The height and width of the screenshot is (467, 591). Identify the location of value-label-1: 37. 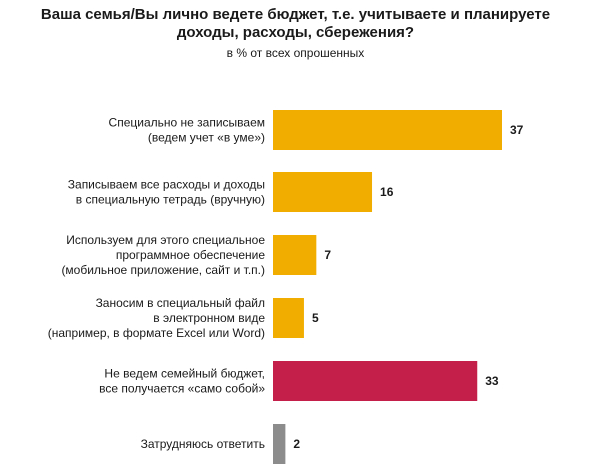
(517, 130).